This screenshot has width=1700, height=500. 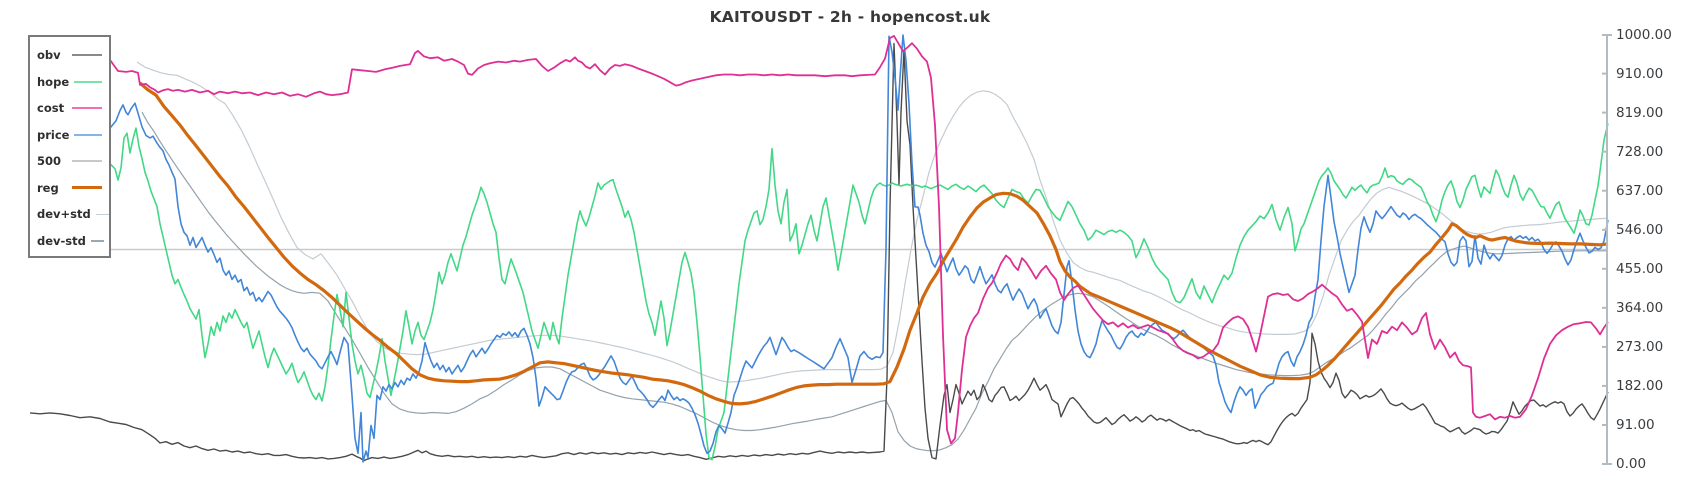 I want to click on legend-item-dev+std: dev+std, so click(x=73, y=214).